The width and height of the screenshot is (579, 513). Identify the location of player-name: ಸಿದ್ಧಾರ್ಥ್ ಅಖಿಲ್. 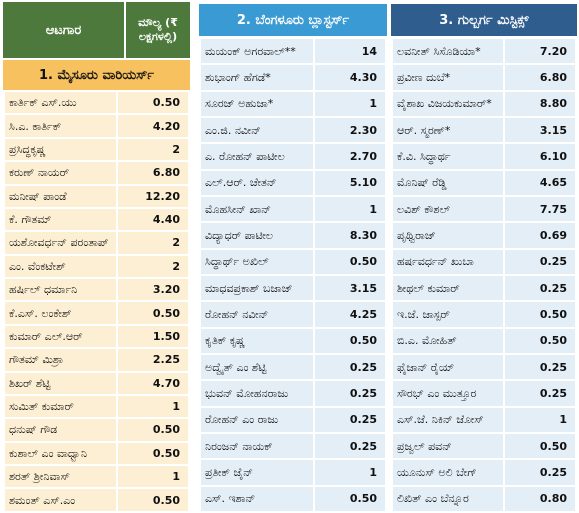
(257, 261).